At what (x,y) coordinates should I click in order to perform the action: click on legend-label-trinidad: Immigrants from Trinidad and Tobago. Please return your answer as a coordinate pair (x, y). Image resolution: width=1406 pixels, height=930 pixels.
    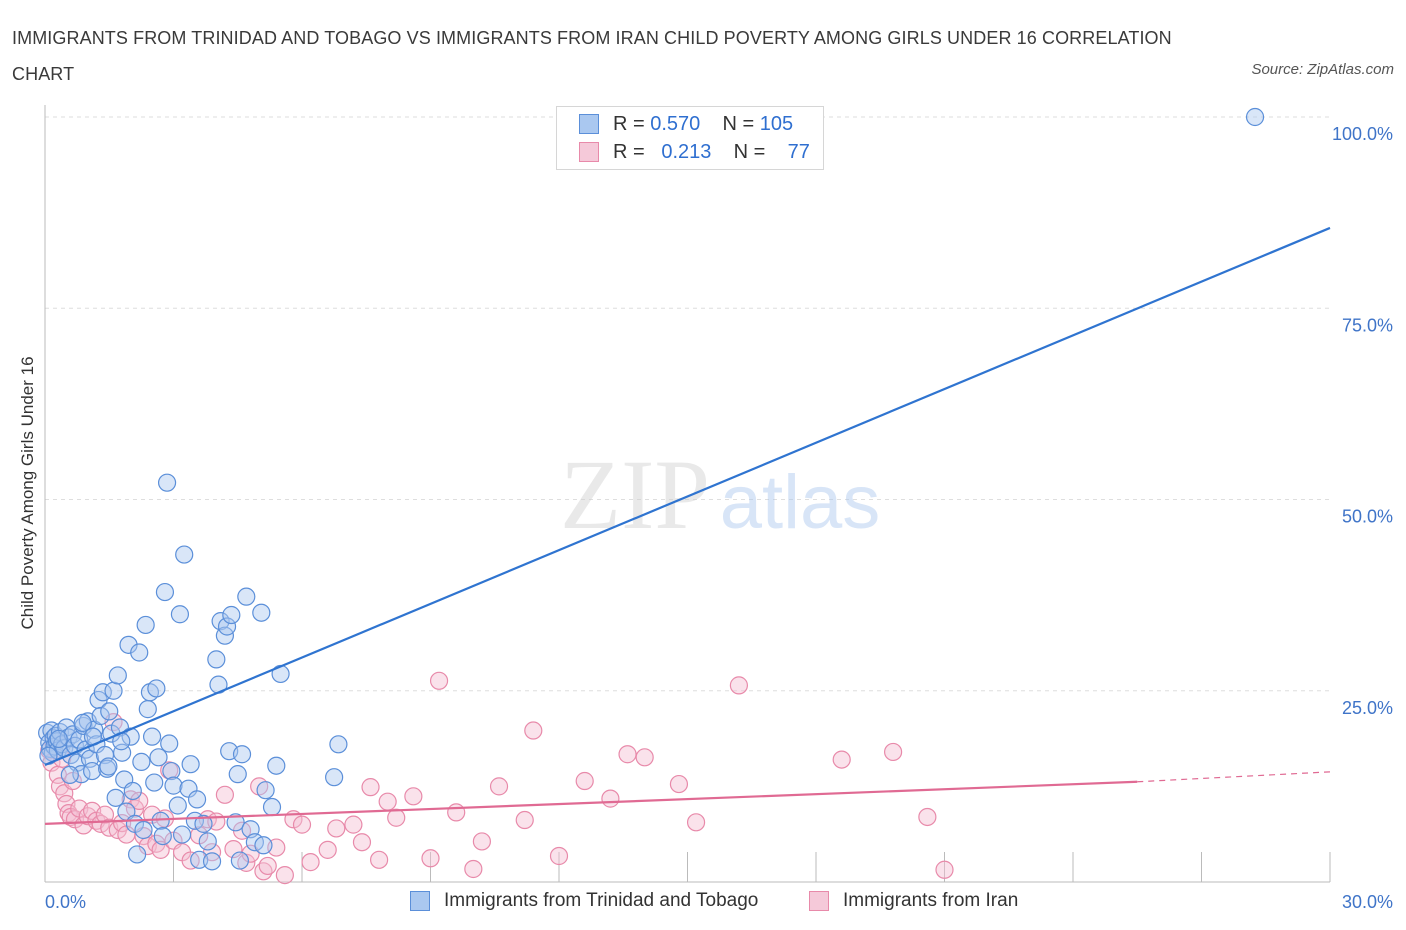
    Looking at the image, I should click on (601, 900).